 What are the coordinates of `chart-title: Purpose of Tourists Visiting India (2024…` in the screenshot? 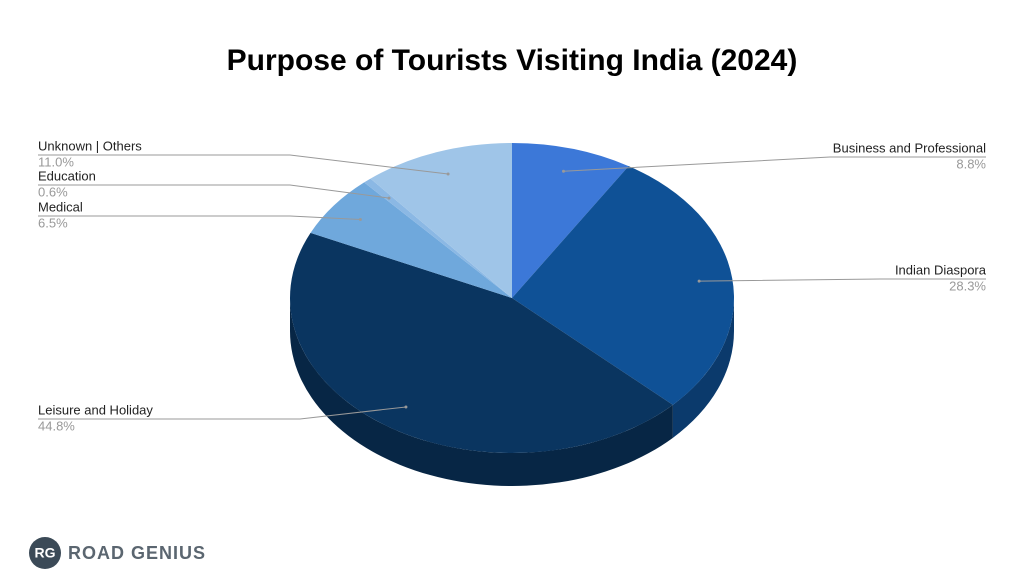 It's located at (512, 60).